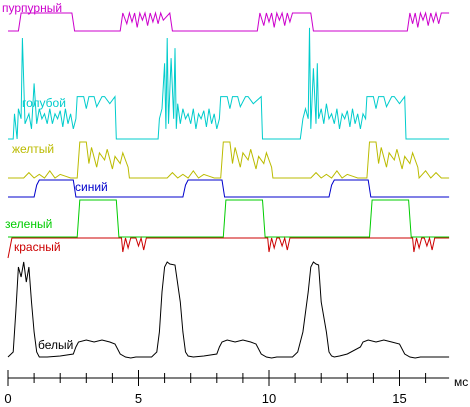 The width and height of the screenshot is (470, 407). Describe the element at coordinates (215, 388) in the screenshot. I see `time-axis-ticks: 0 5 10 15` at that location.